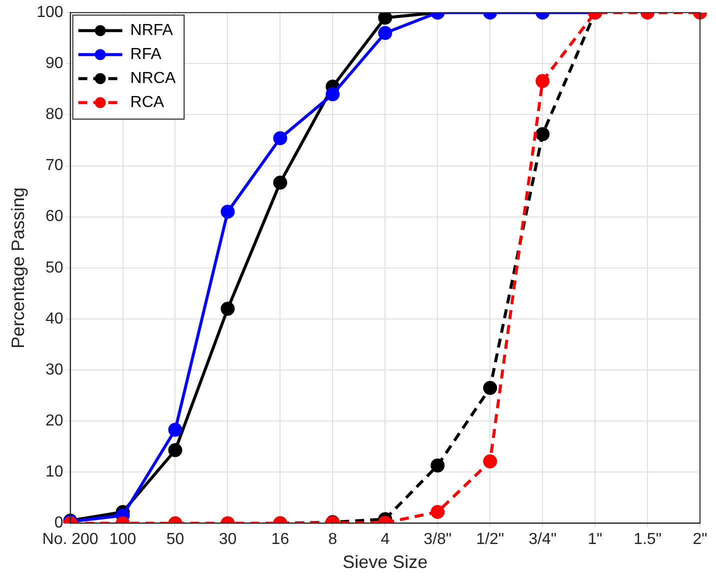  What do you see at coordinates (55, 369) in the screenshot?
I see `y-tick-label: 30` at bounding box center [55, 369].